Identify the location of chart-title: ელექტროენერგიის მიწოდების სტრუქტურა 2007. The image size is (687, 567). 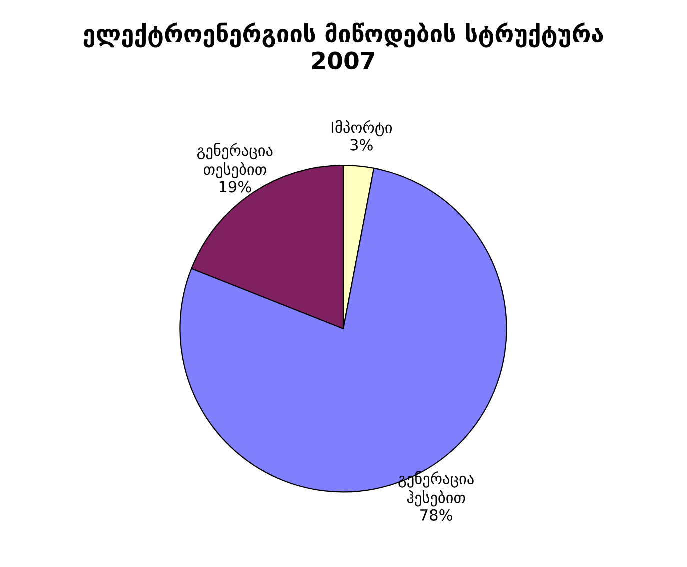
(344, 46).